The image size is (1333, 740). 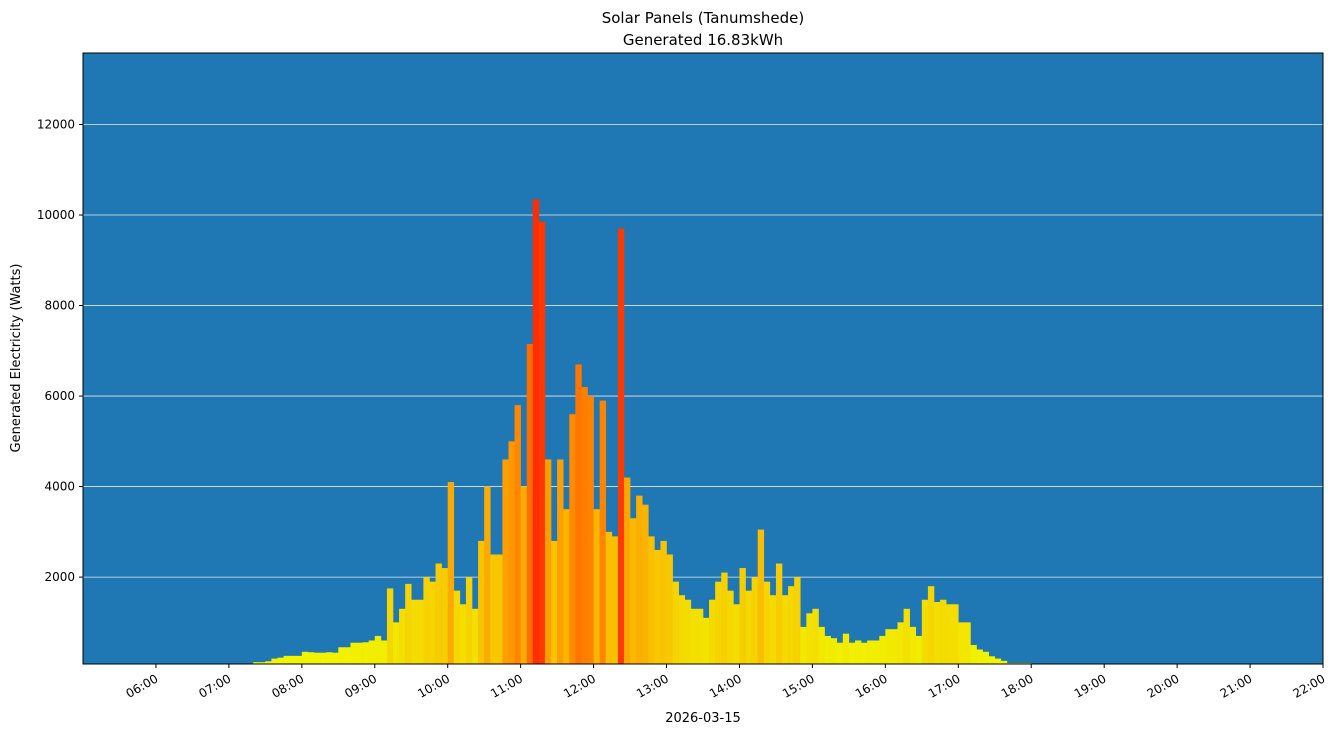 What do you see at coordinates (59, 487) in the screenshot?
I see `y-tick-label: 4000` at bounding box center [59, 487].